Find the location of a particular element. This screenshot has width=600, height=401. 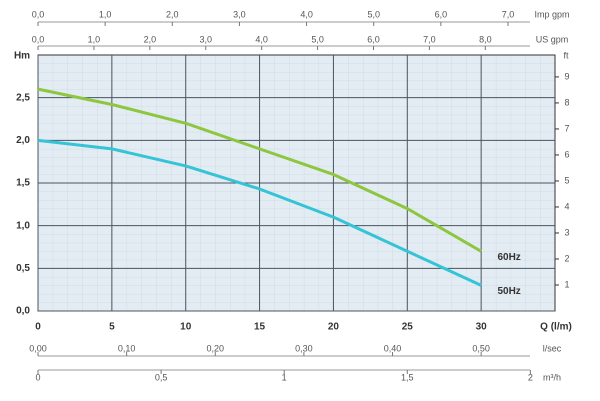

secondary-tick-label: 2 is located at coordinates (530, 377).